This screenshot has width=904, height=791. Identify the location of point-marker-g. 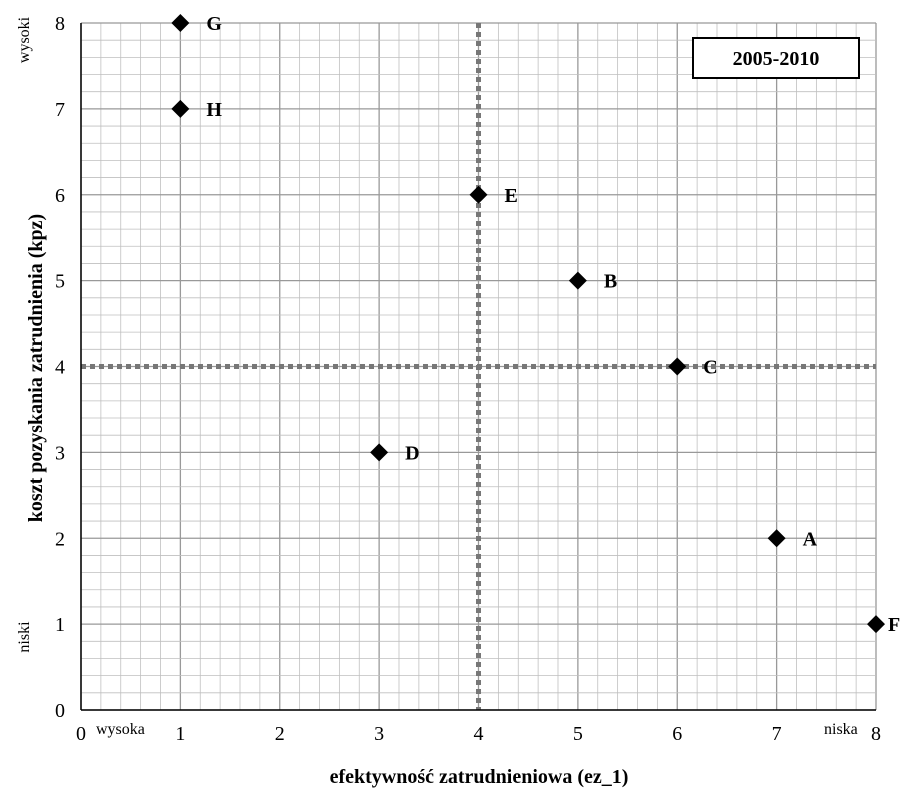
(180, 23).